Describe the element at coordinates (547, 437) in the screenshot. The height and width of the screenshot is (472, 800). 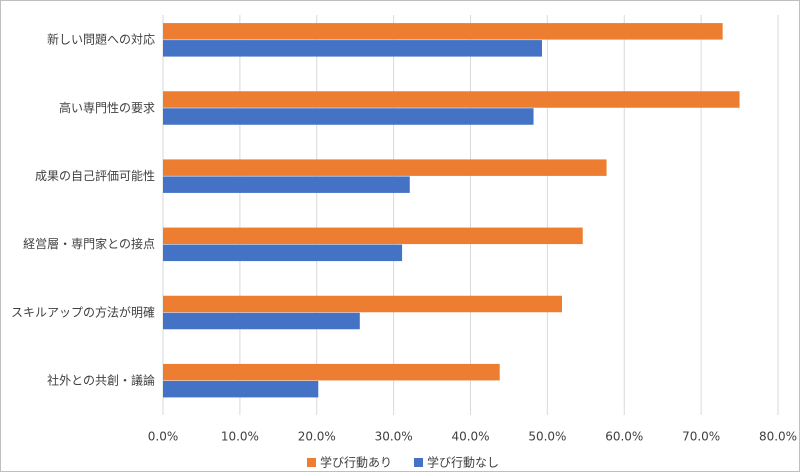
I see `x-tick-label: 50.0%` at that location.